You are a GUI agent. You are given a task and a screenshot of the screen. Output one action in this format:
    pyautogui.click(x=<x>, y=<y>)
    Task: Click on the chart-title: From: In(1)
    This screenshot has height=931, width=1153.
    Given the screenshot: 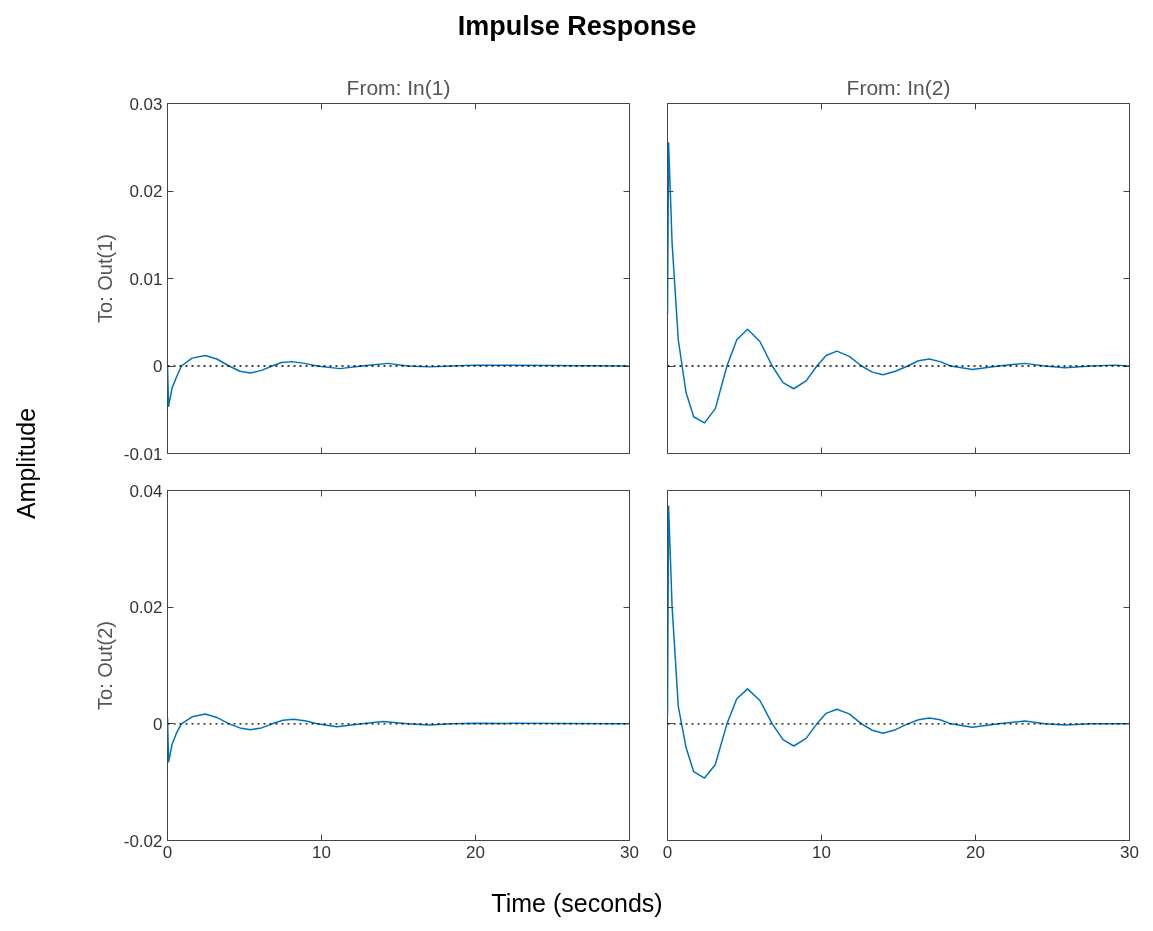 What is the action you would take?
    pyautogui.click(x=398, y=87)
    